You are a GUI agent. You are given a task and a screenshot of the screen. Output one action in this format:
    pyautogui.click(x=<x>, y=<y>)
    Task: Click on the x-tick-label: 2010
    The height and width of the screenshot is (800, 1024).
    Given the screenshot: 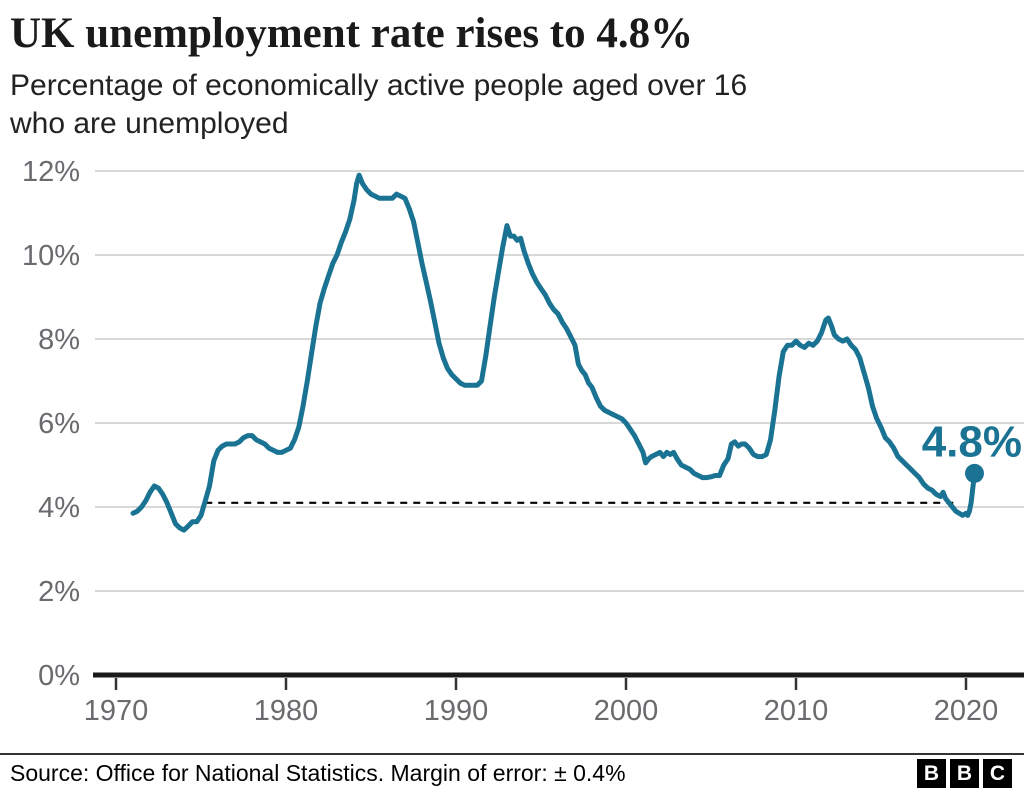 What is the action you would take?
    pyautogui.click(x=796, y=711)
    